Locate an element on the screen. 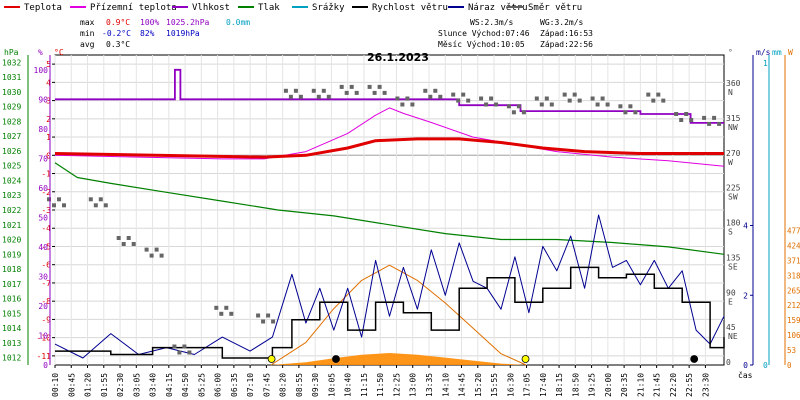  tick-label-x: 00:10 is located at coordinates (55, 385).